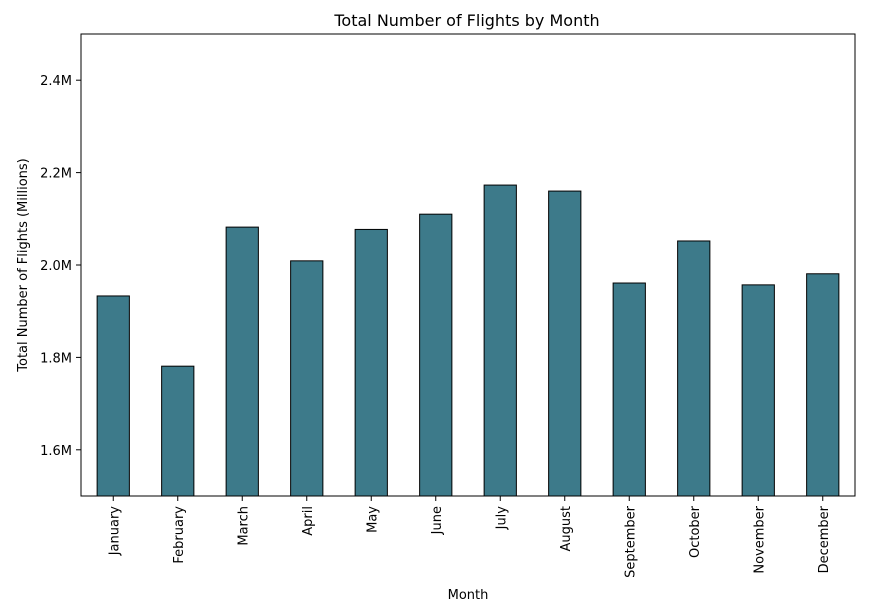 The width and height of the screenshot is (876, 613). I want to click on bar-april, so click(307, 378).